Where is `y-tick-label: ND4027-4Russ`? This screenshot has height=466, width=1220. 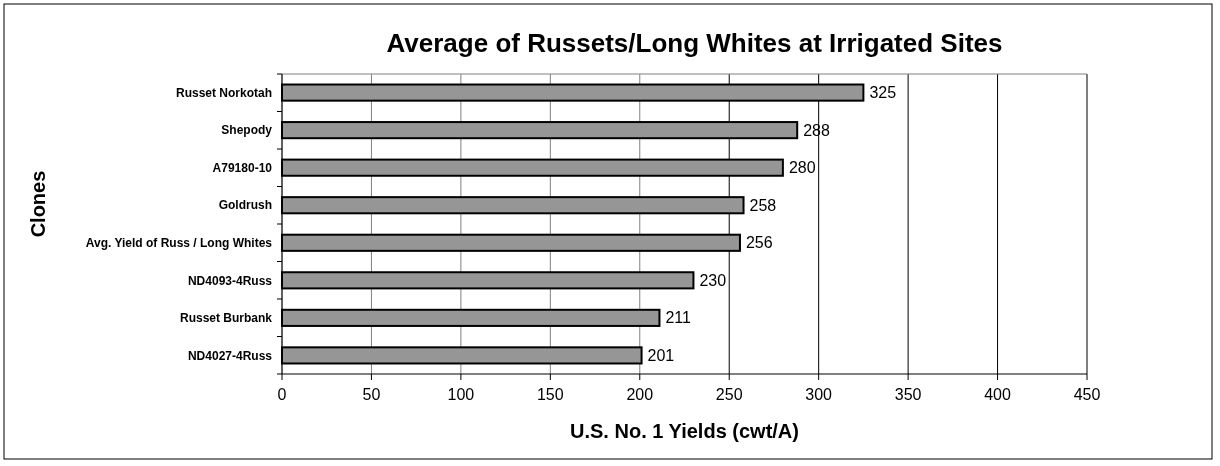
y-tick-label: ND4027-4Russ is located at coordinates (230, 355).